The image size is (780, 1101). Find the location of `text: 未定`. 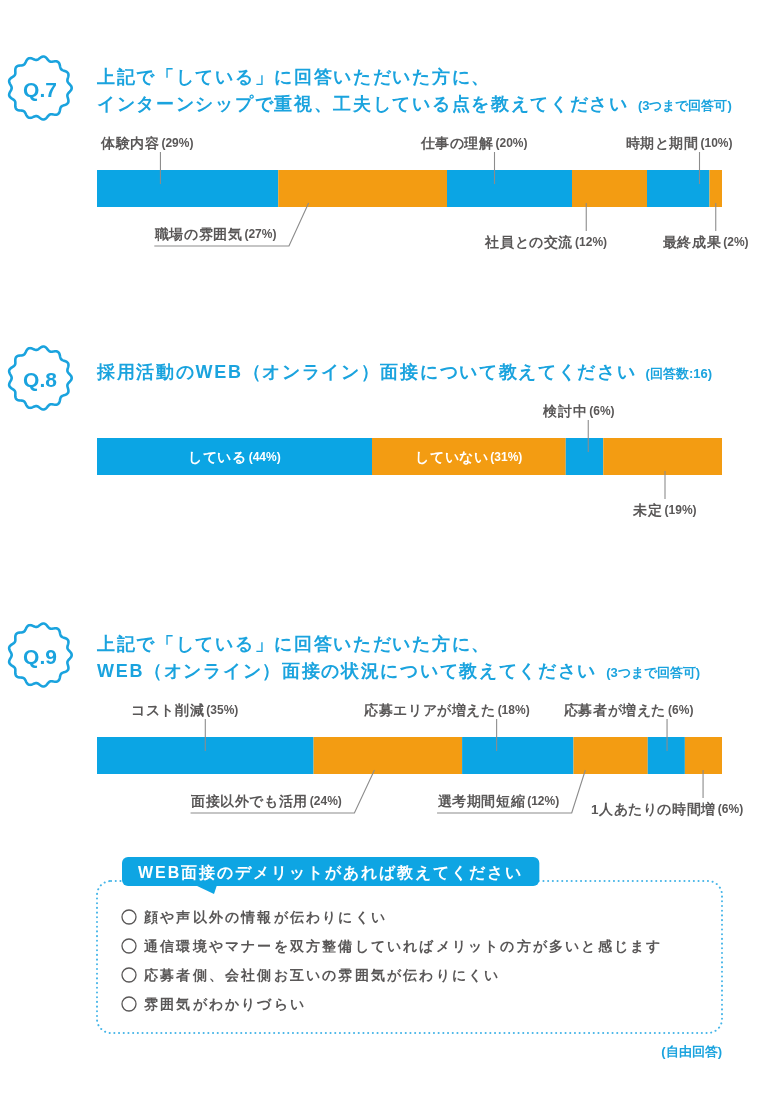

text: 未定 is located at coordinates (647, 509).